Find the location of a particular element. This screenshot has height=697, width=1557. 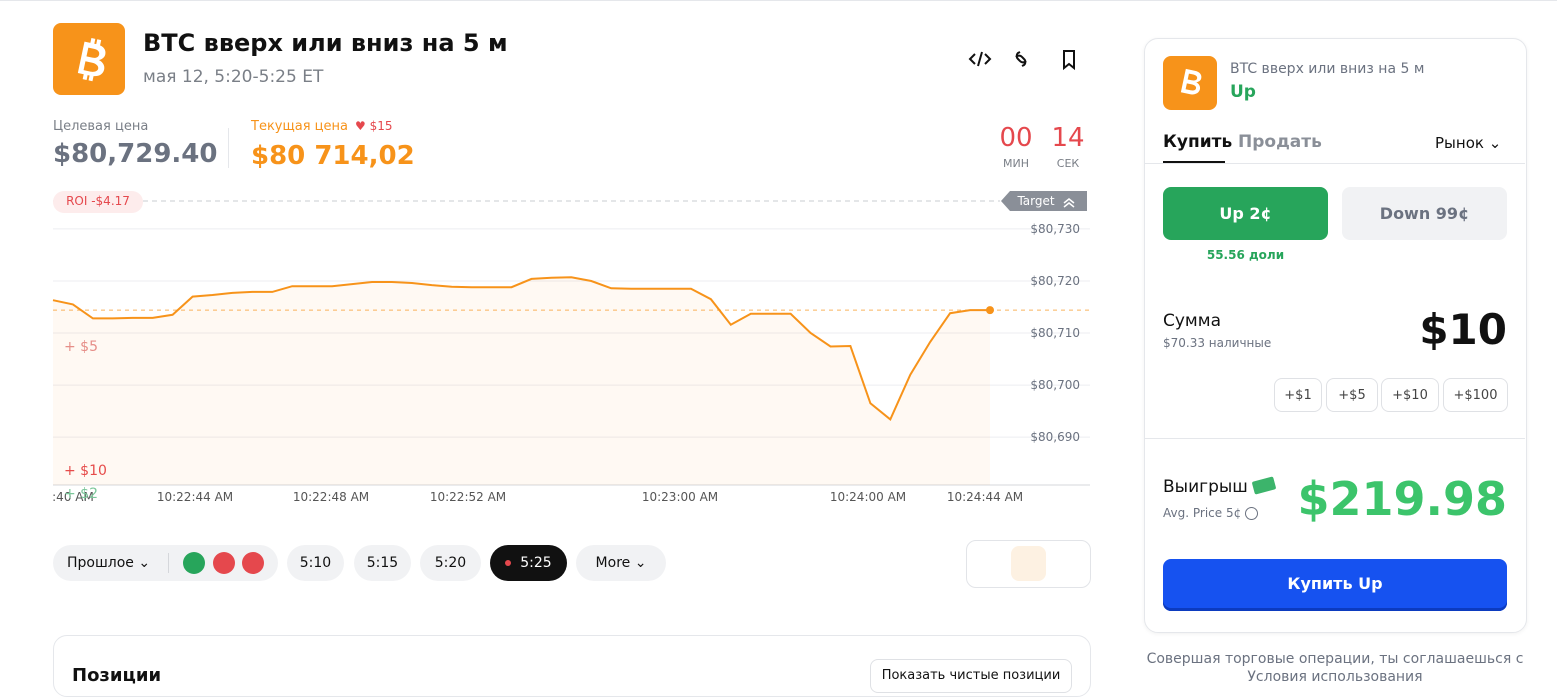

increment: +$100 is located at coordinates (1475, 395).